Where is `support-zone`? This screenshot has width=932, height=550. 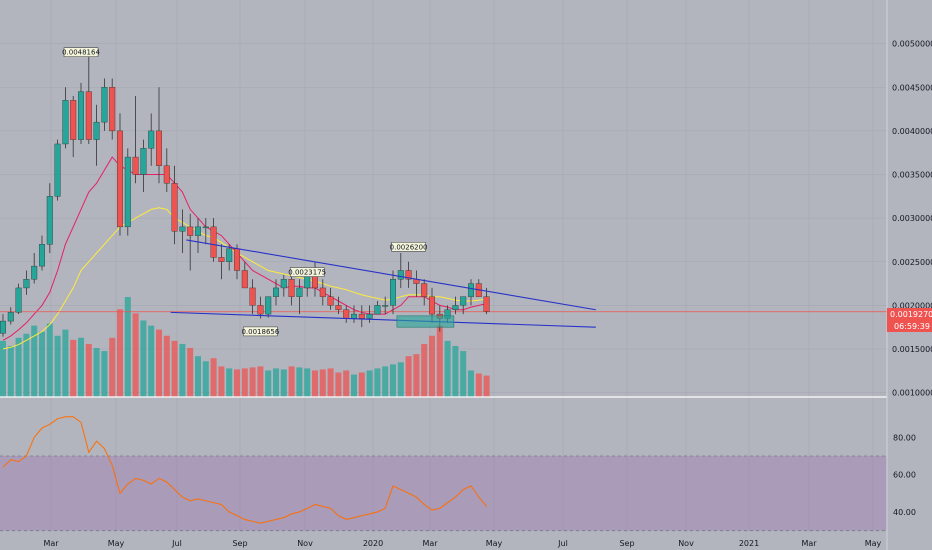 support-zone is located at coordinates (425, 321).